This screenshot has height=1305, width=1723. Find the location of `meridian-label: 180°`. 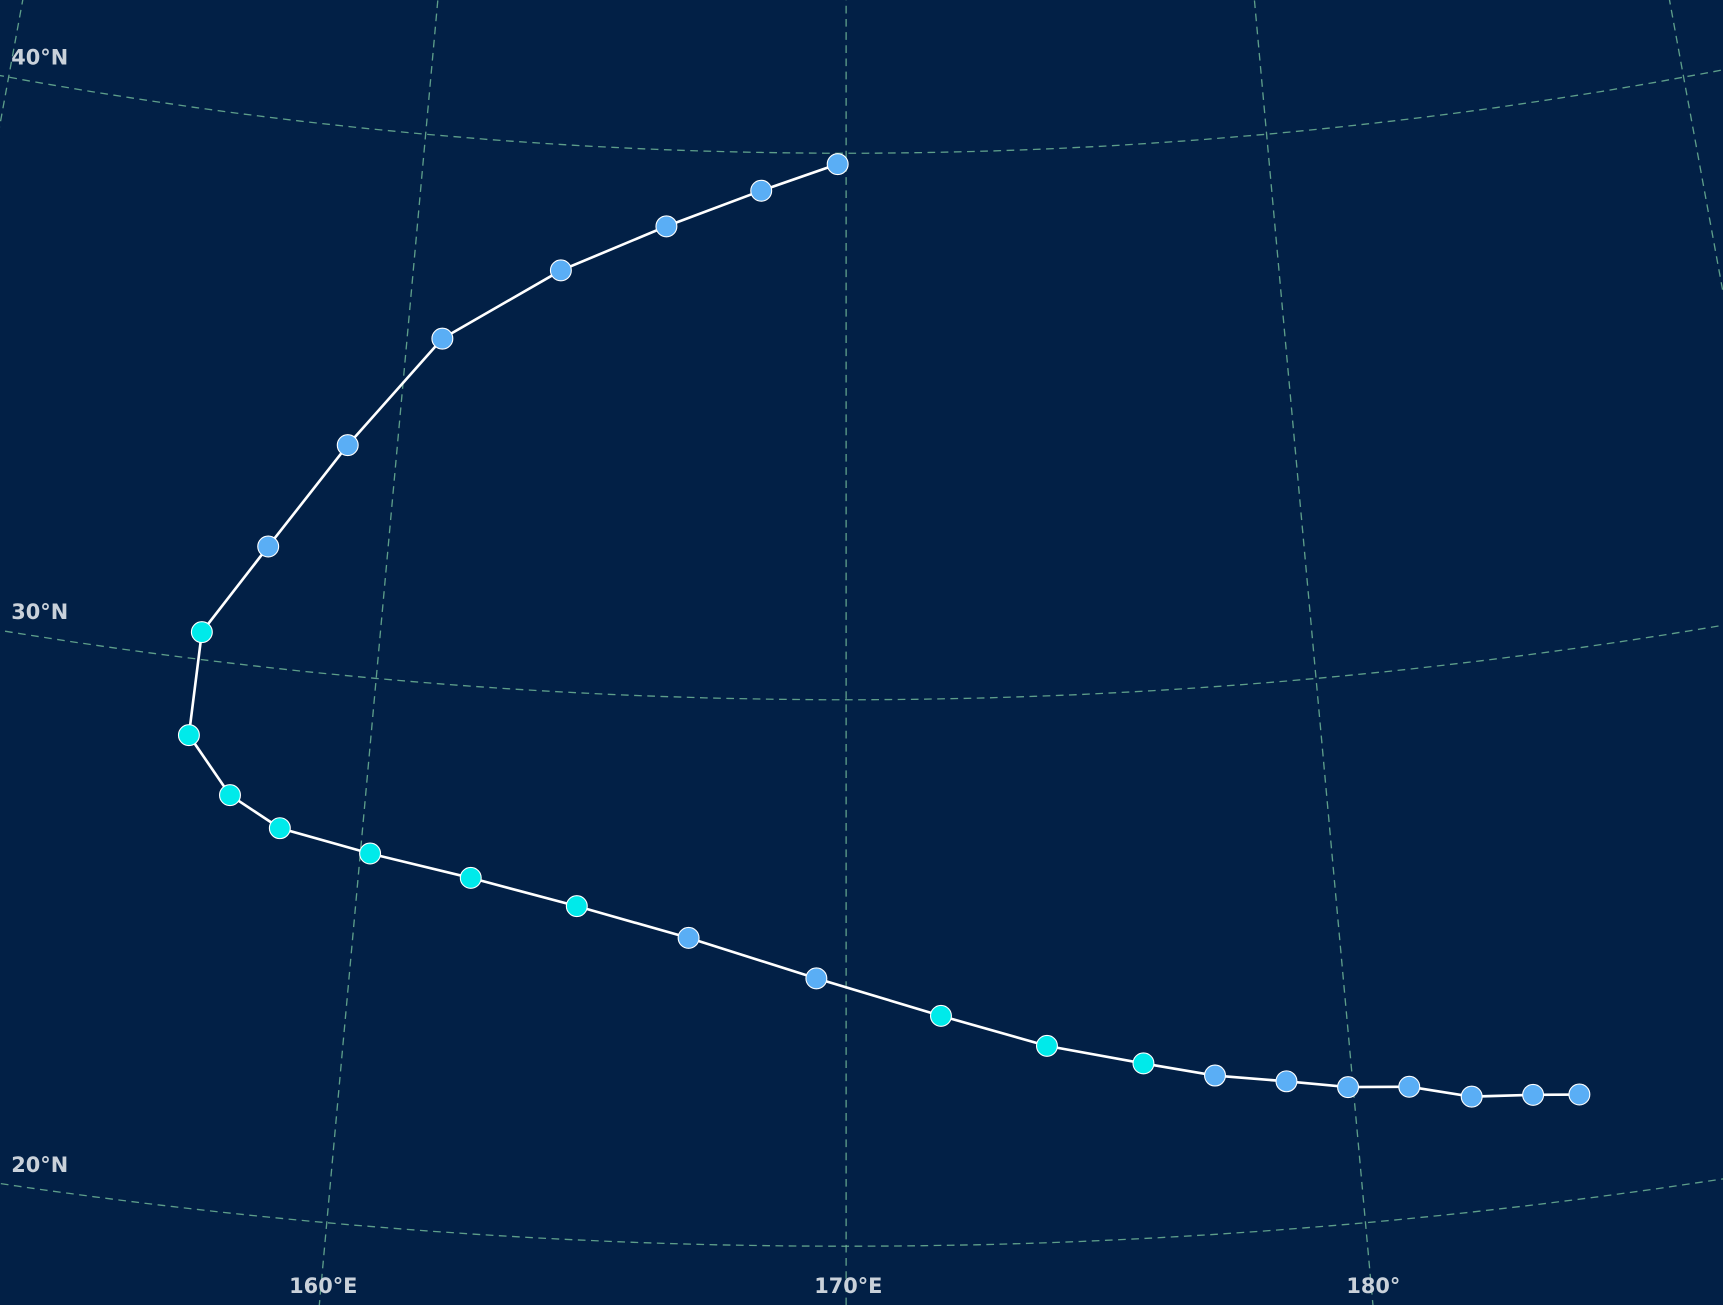

meridian-label: 180° is located at coordinates (1373, 1286).